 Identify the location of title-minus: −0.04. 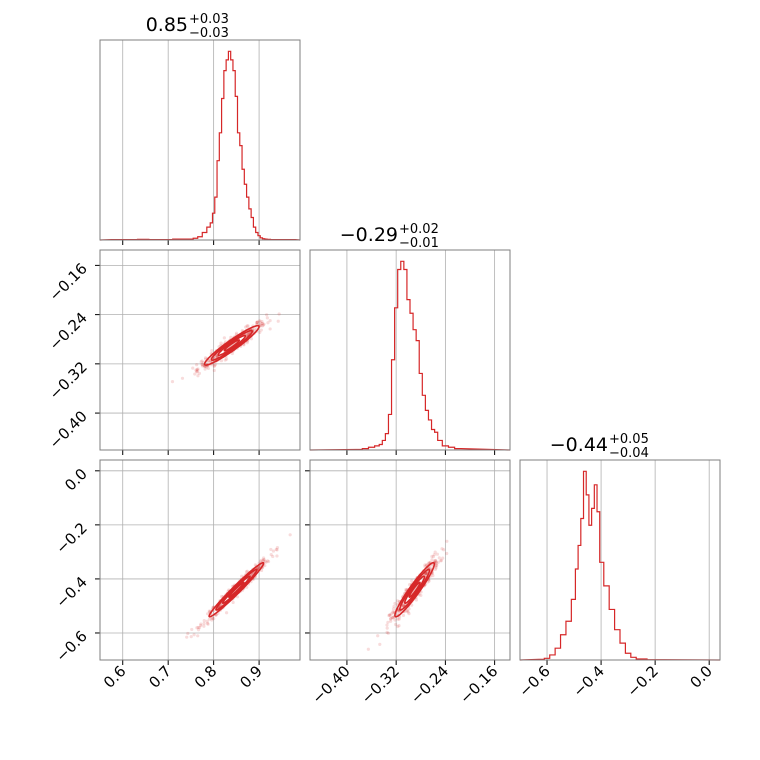
(629, 453).